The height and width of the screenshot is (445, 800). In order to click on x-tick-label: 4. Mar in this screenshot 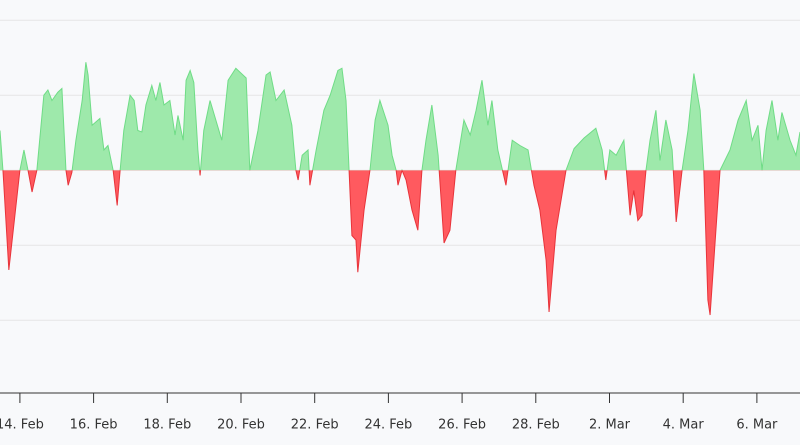, I will do `click(684, 425)`.